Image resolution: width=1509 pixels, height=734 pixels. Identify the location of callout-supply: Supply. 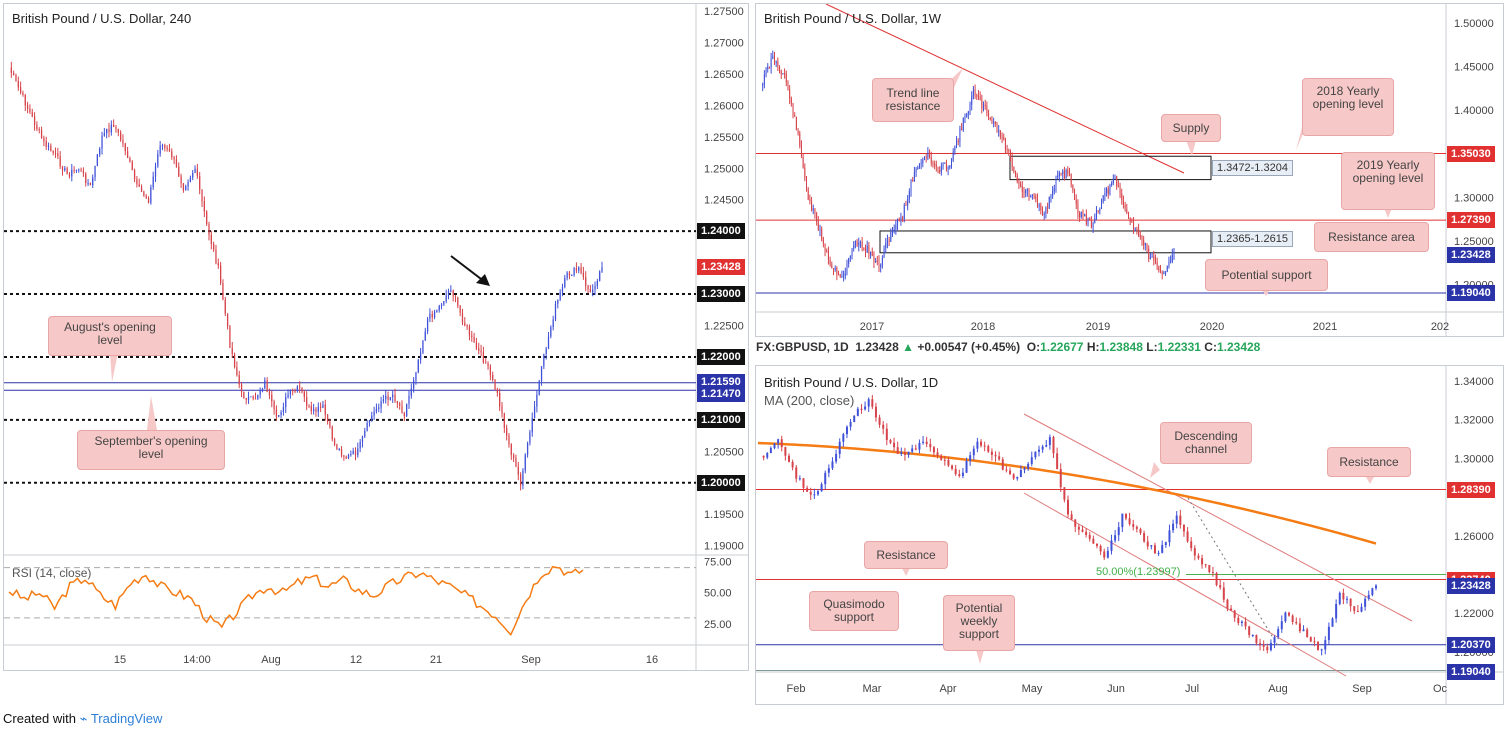
(1191, 128).